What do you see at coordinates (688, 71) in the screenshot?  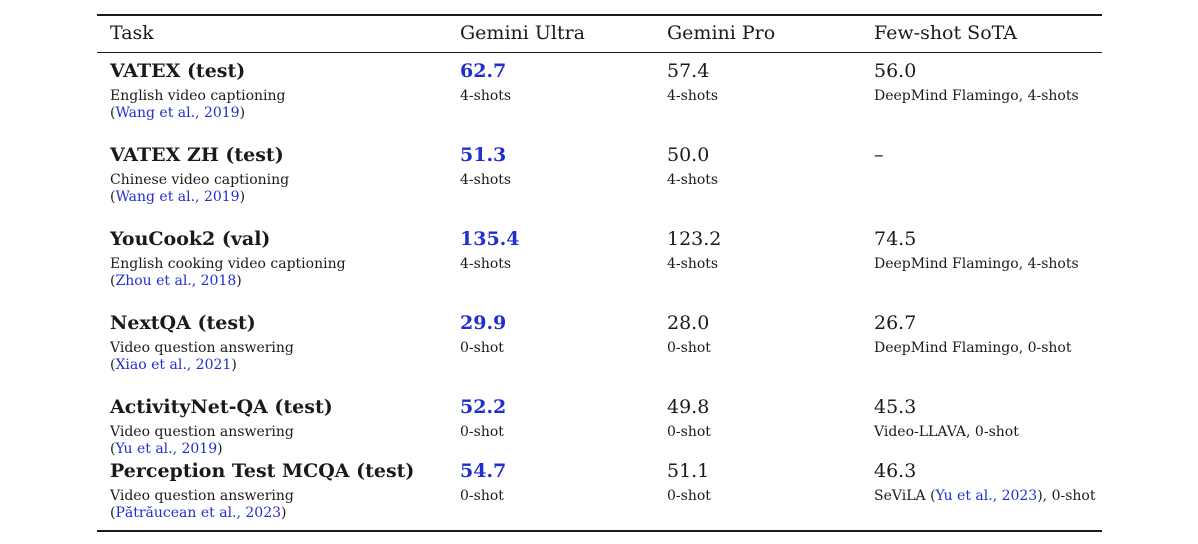 I see `pro-score: 57.4` at bounding box center [688, 71].